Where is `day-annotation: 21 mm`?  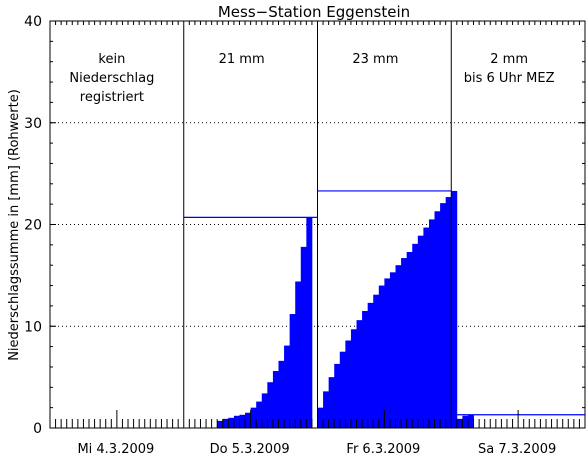 day-annotation: 21 mm is located at coordinates (242, 59).